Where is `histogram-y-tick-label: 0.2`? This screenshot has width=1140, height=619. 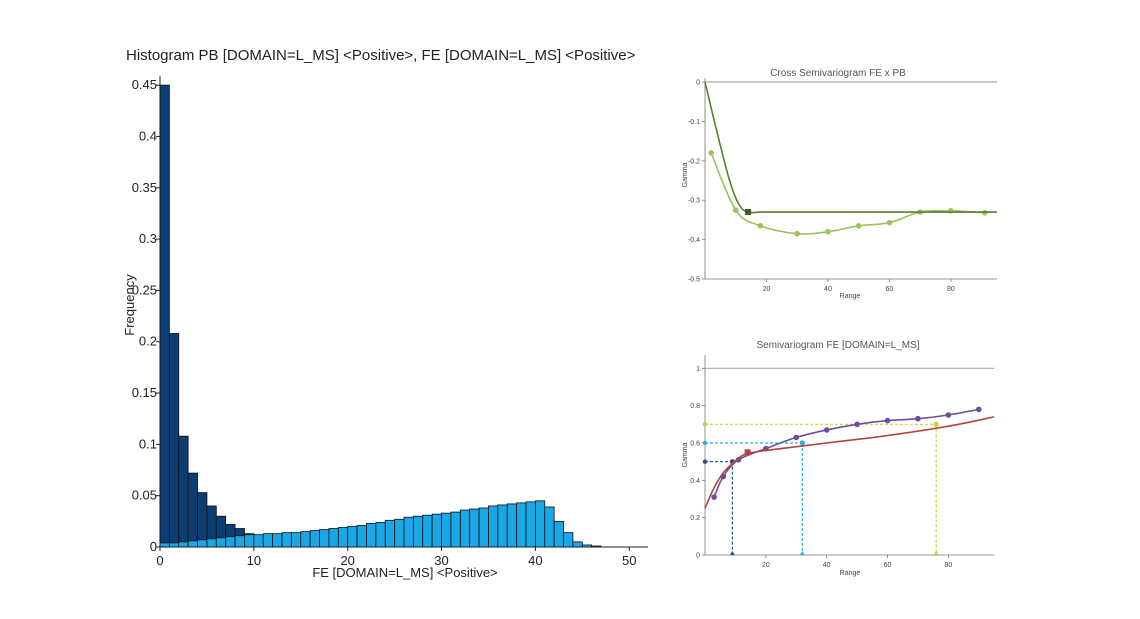 histogram-y-tick-label: 0.2 is located at coordinates (148, 341).